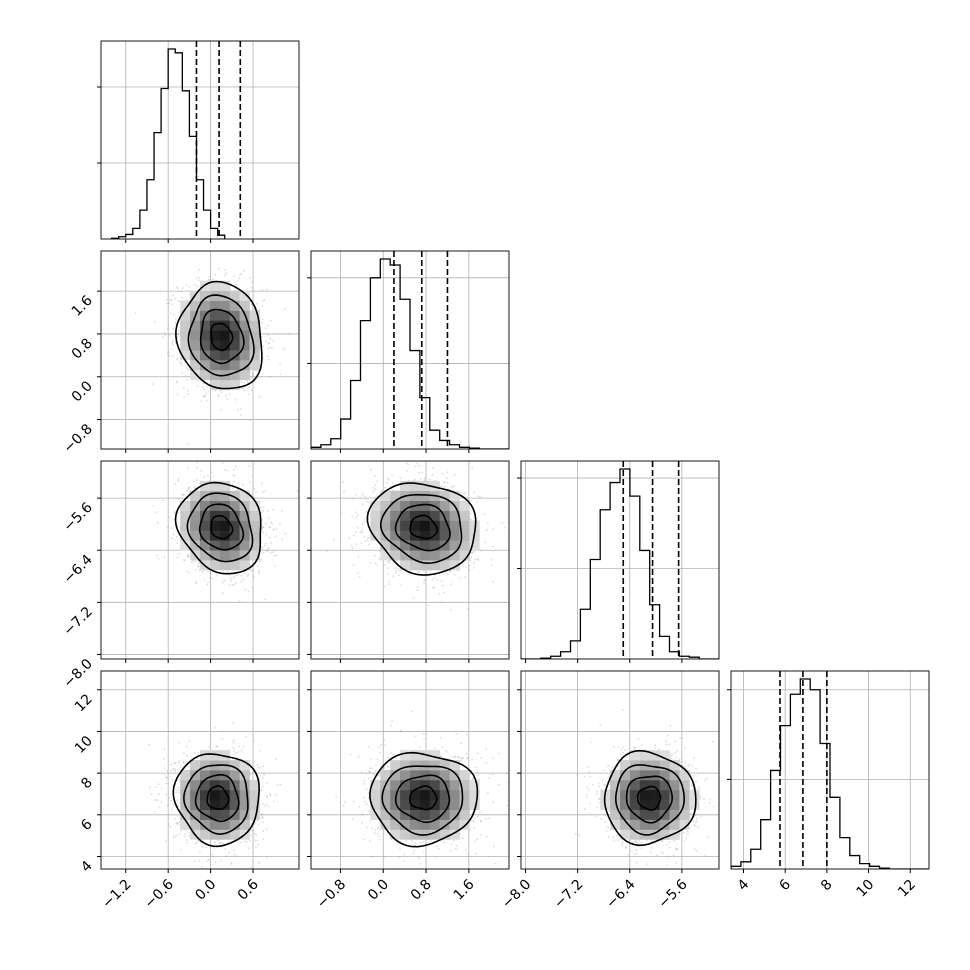 The height and width of the screenshot is (970, 970). I want to click on y-tick-label: 1.6, so click(82, 306).